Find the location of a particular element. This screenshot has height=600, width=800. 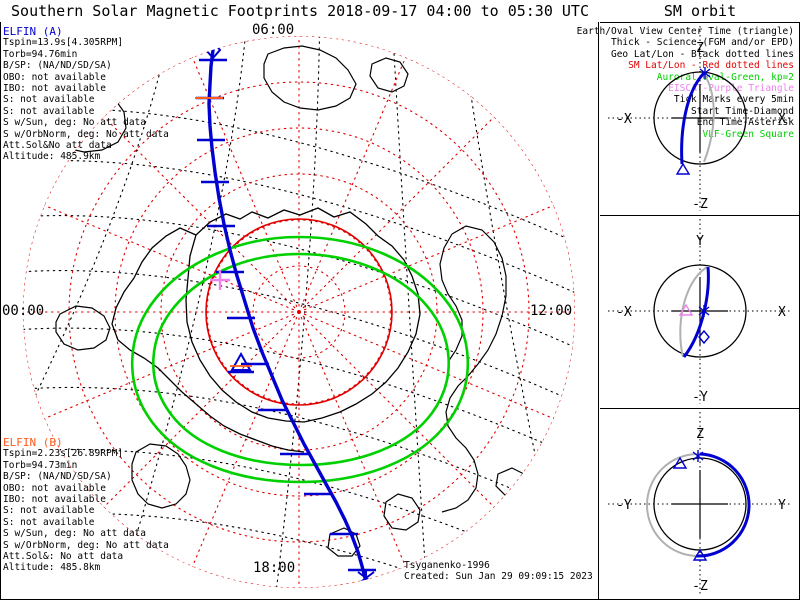

orbit-xy-canvas: Y -Y -X X is located at coordinates (700, 312).